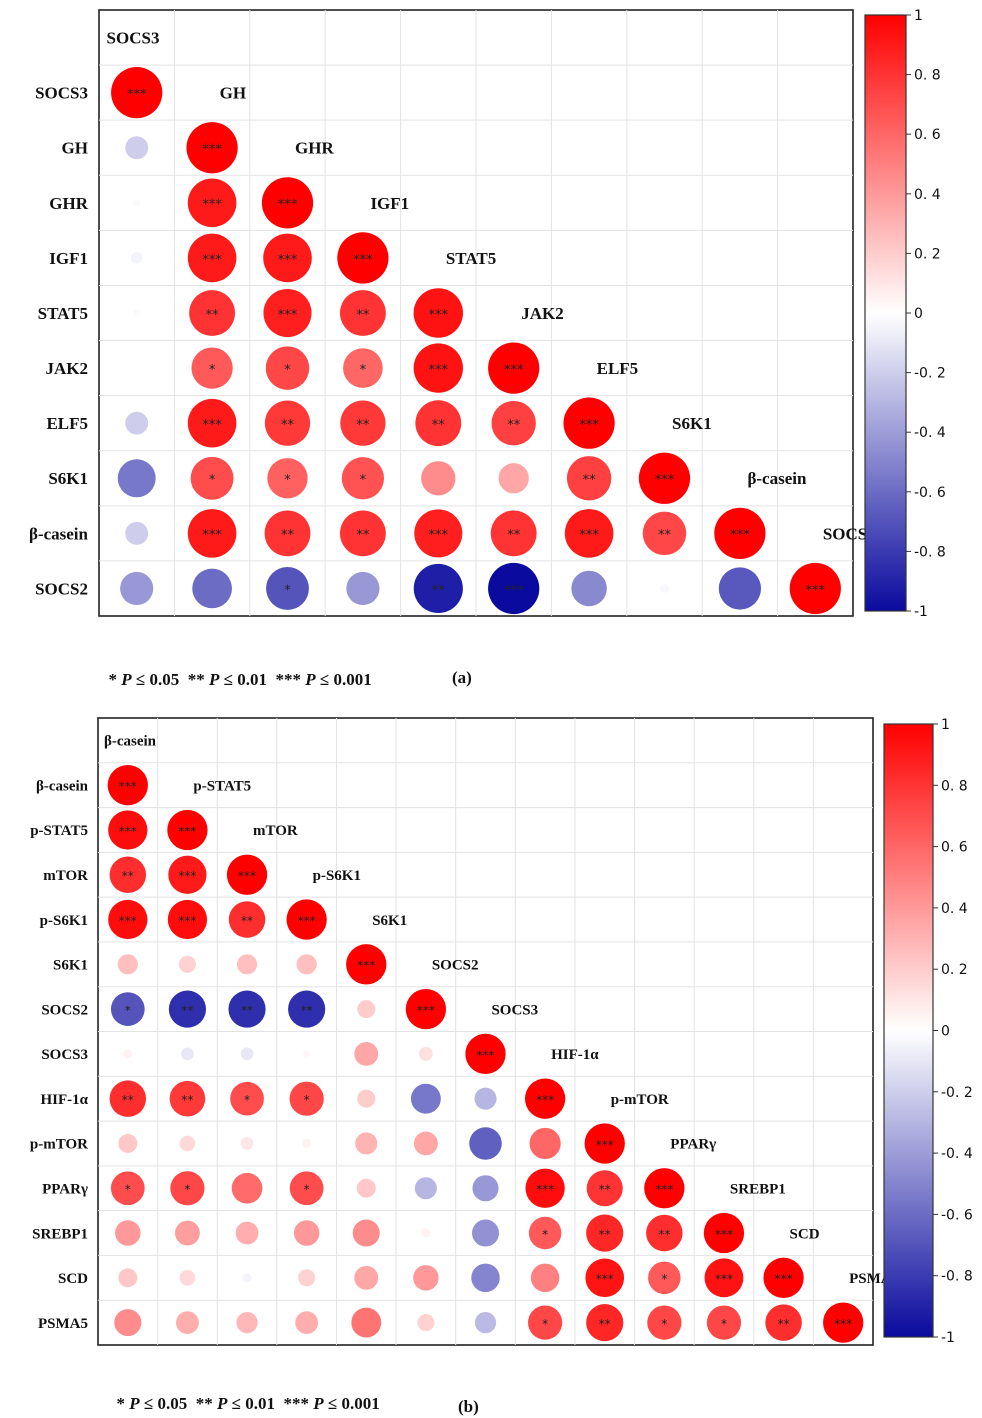 This screenshot has width=982, height=1418. I want to click on row-label: GH, so click(75, 148).